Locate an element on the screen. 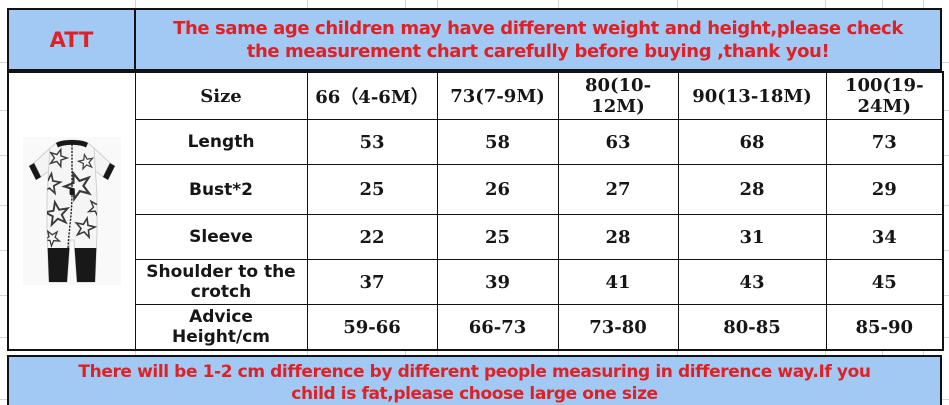 The height and width of the screenshot is (405, 949). cell-value: 22 is located at coordinates (372, 237).